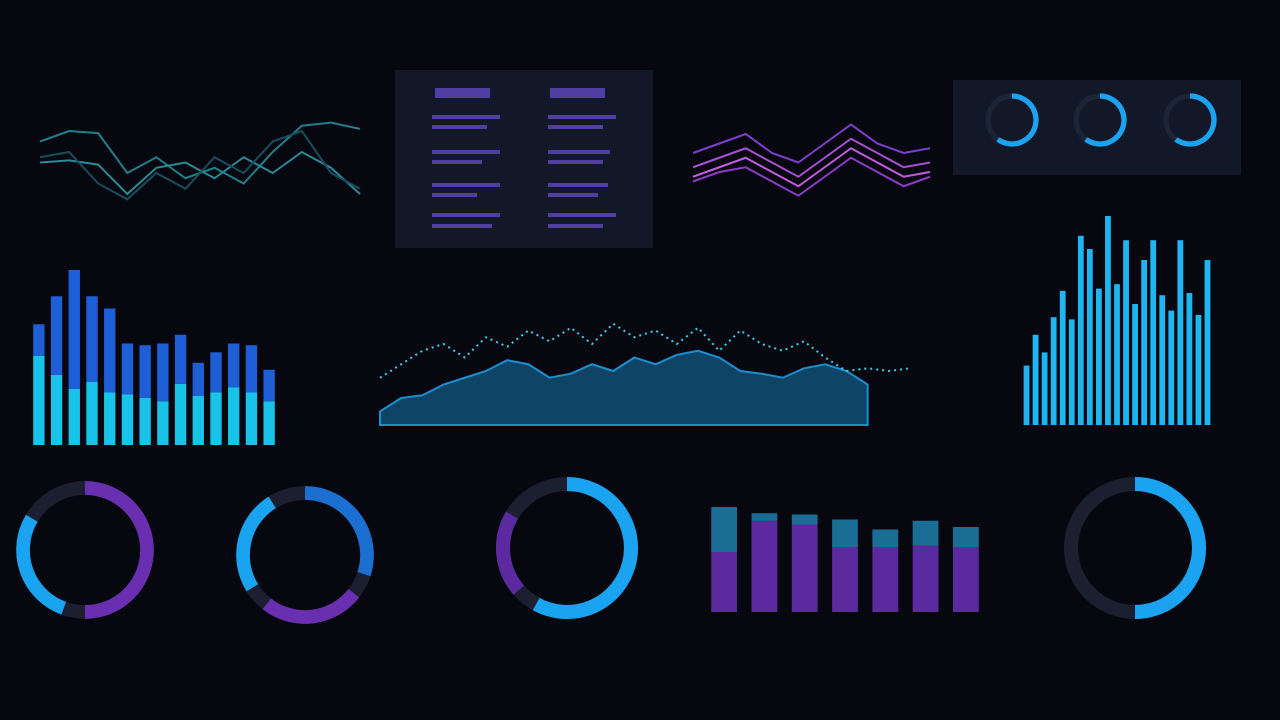  I want to click on dotted-line, so click(645, 350).